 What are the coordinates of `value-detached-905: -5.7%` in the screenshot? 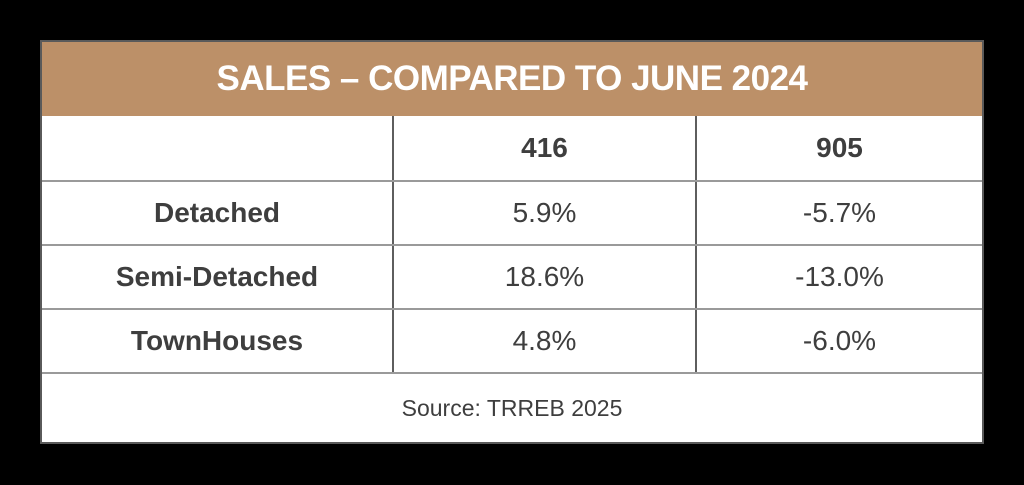 It's located at (838, 213).